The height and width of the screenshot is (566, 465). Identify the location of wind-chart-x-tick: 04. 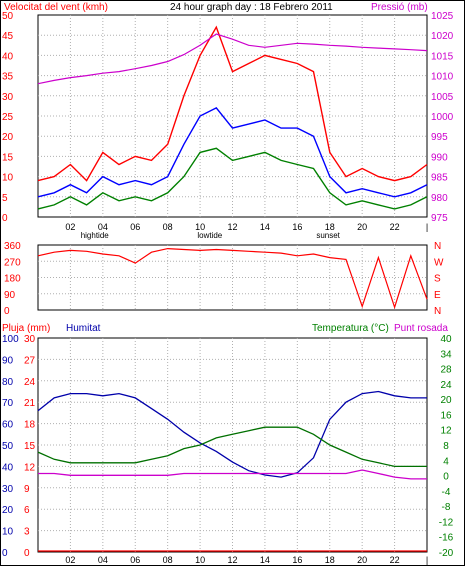
(103, 227).